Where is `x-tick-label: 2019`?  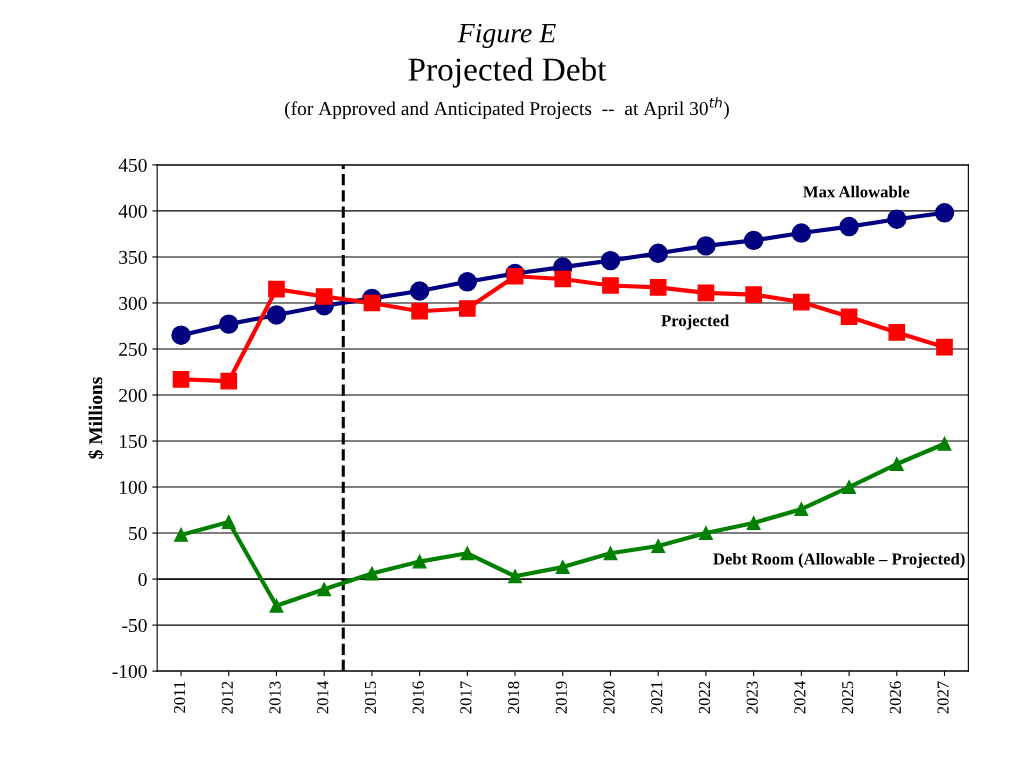
x-tick-label: 2019 is located at coordinates (561, 697).